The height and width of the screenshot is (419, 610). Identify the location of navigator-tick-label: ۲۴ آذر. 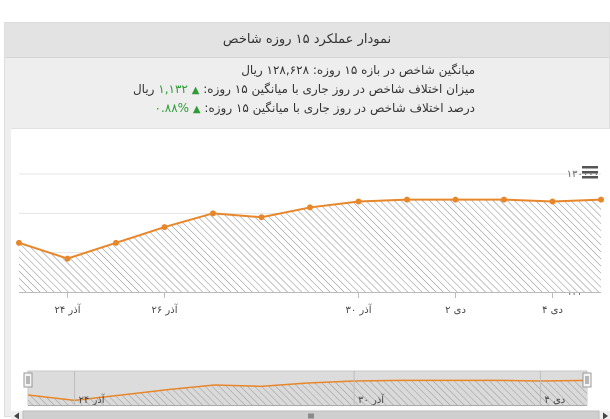
(92, 399).